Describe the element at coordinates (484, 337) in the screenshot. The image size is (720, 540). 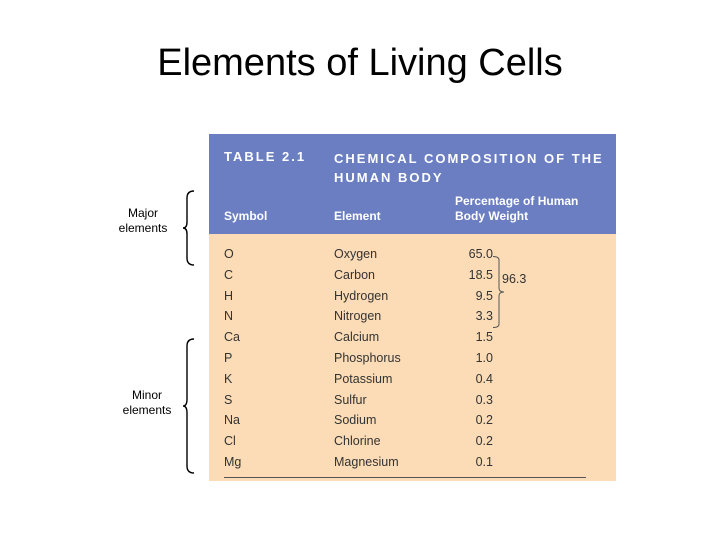
I see `cell-percent: 1.5` at that location.